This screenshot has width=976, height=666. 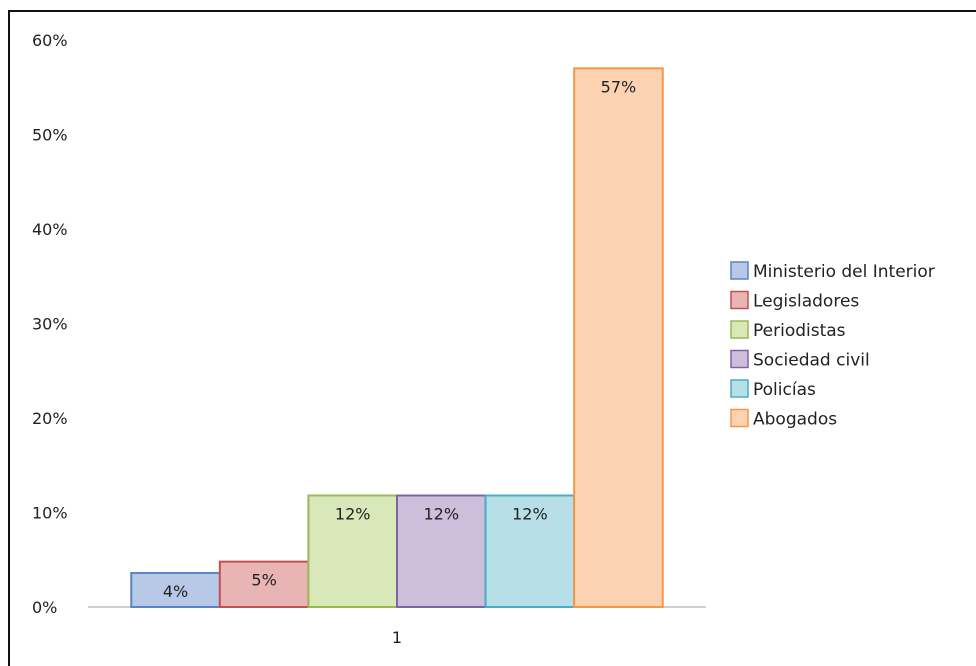 What do you see at coordinates (44, 607) in the screenshot?
I see `y-tick-label: 0%` at bounding box center [44, 607].